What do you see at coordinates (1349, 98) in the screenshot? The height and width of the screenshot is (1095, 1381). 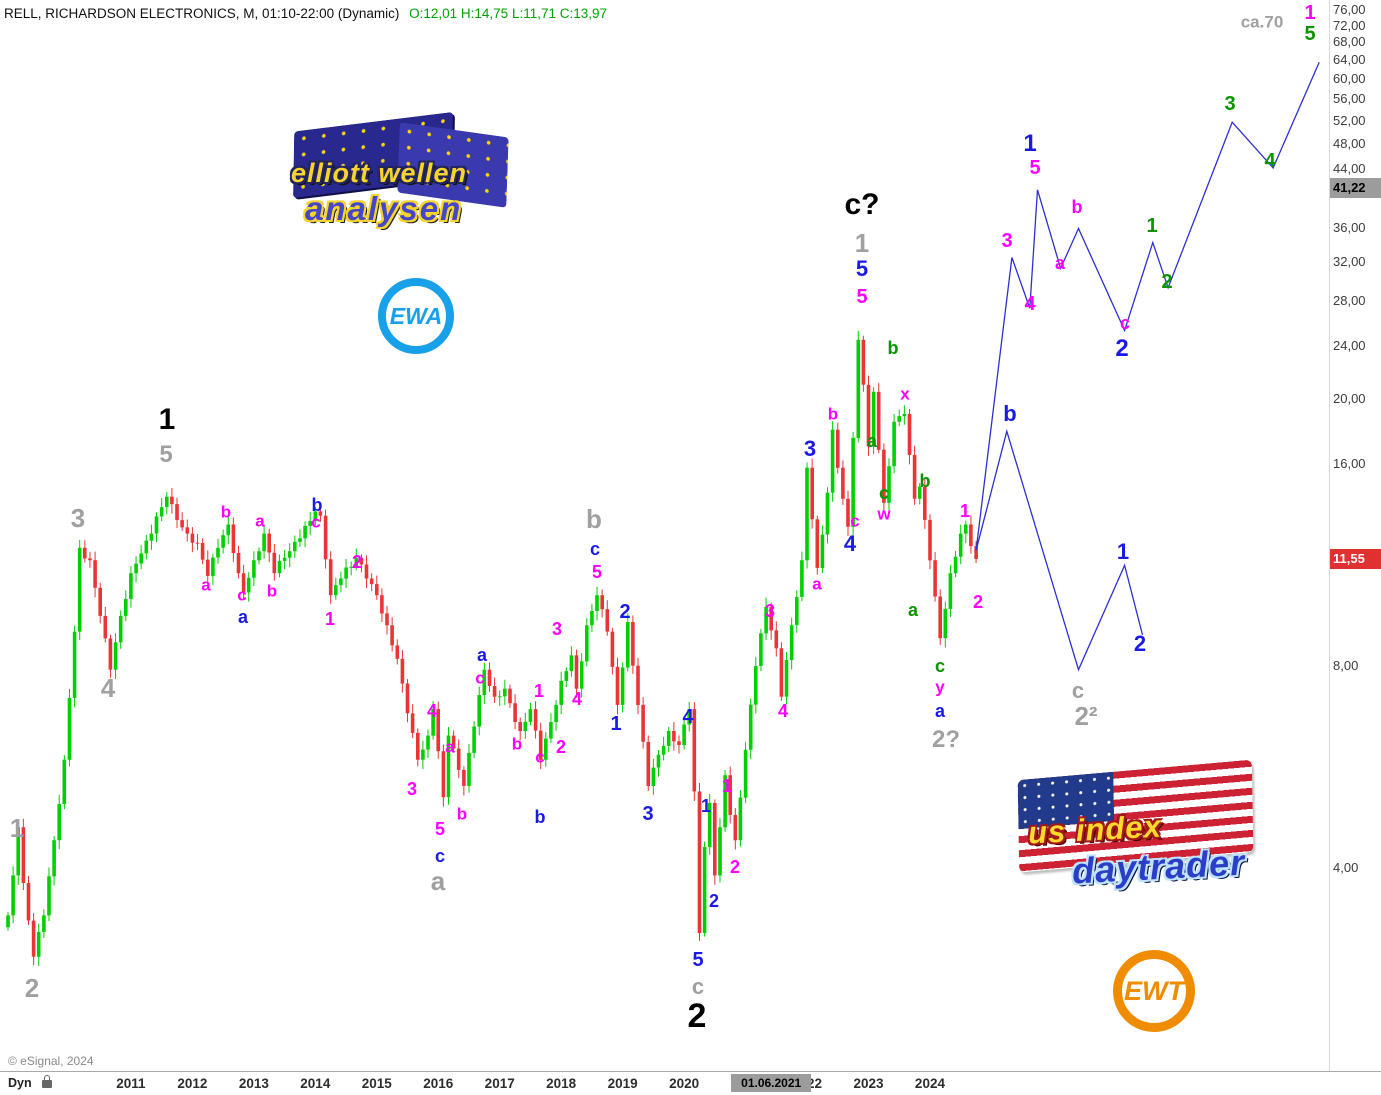 I see `price-tick: 56,00` at bounding box center [1349, 98].